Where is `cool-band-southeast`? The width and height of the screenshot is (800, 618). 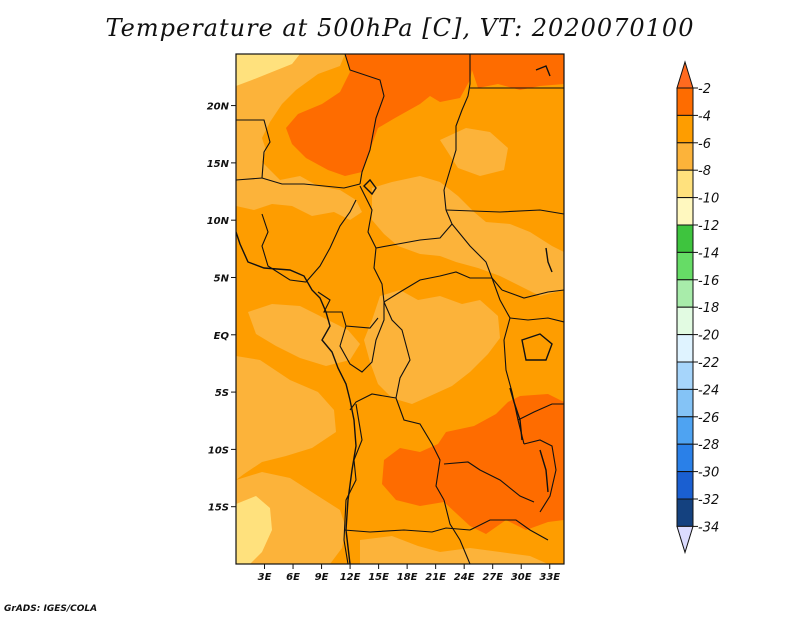
cool-band-southeast is located at coordinates (454, 550).